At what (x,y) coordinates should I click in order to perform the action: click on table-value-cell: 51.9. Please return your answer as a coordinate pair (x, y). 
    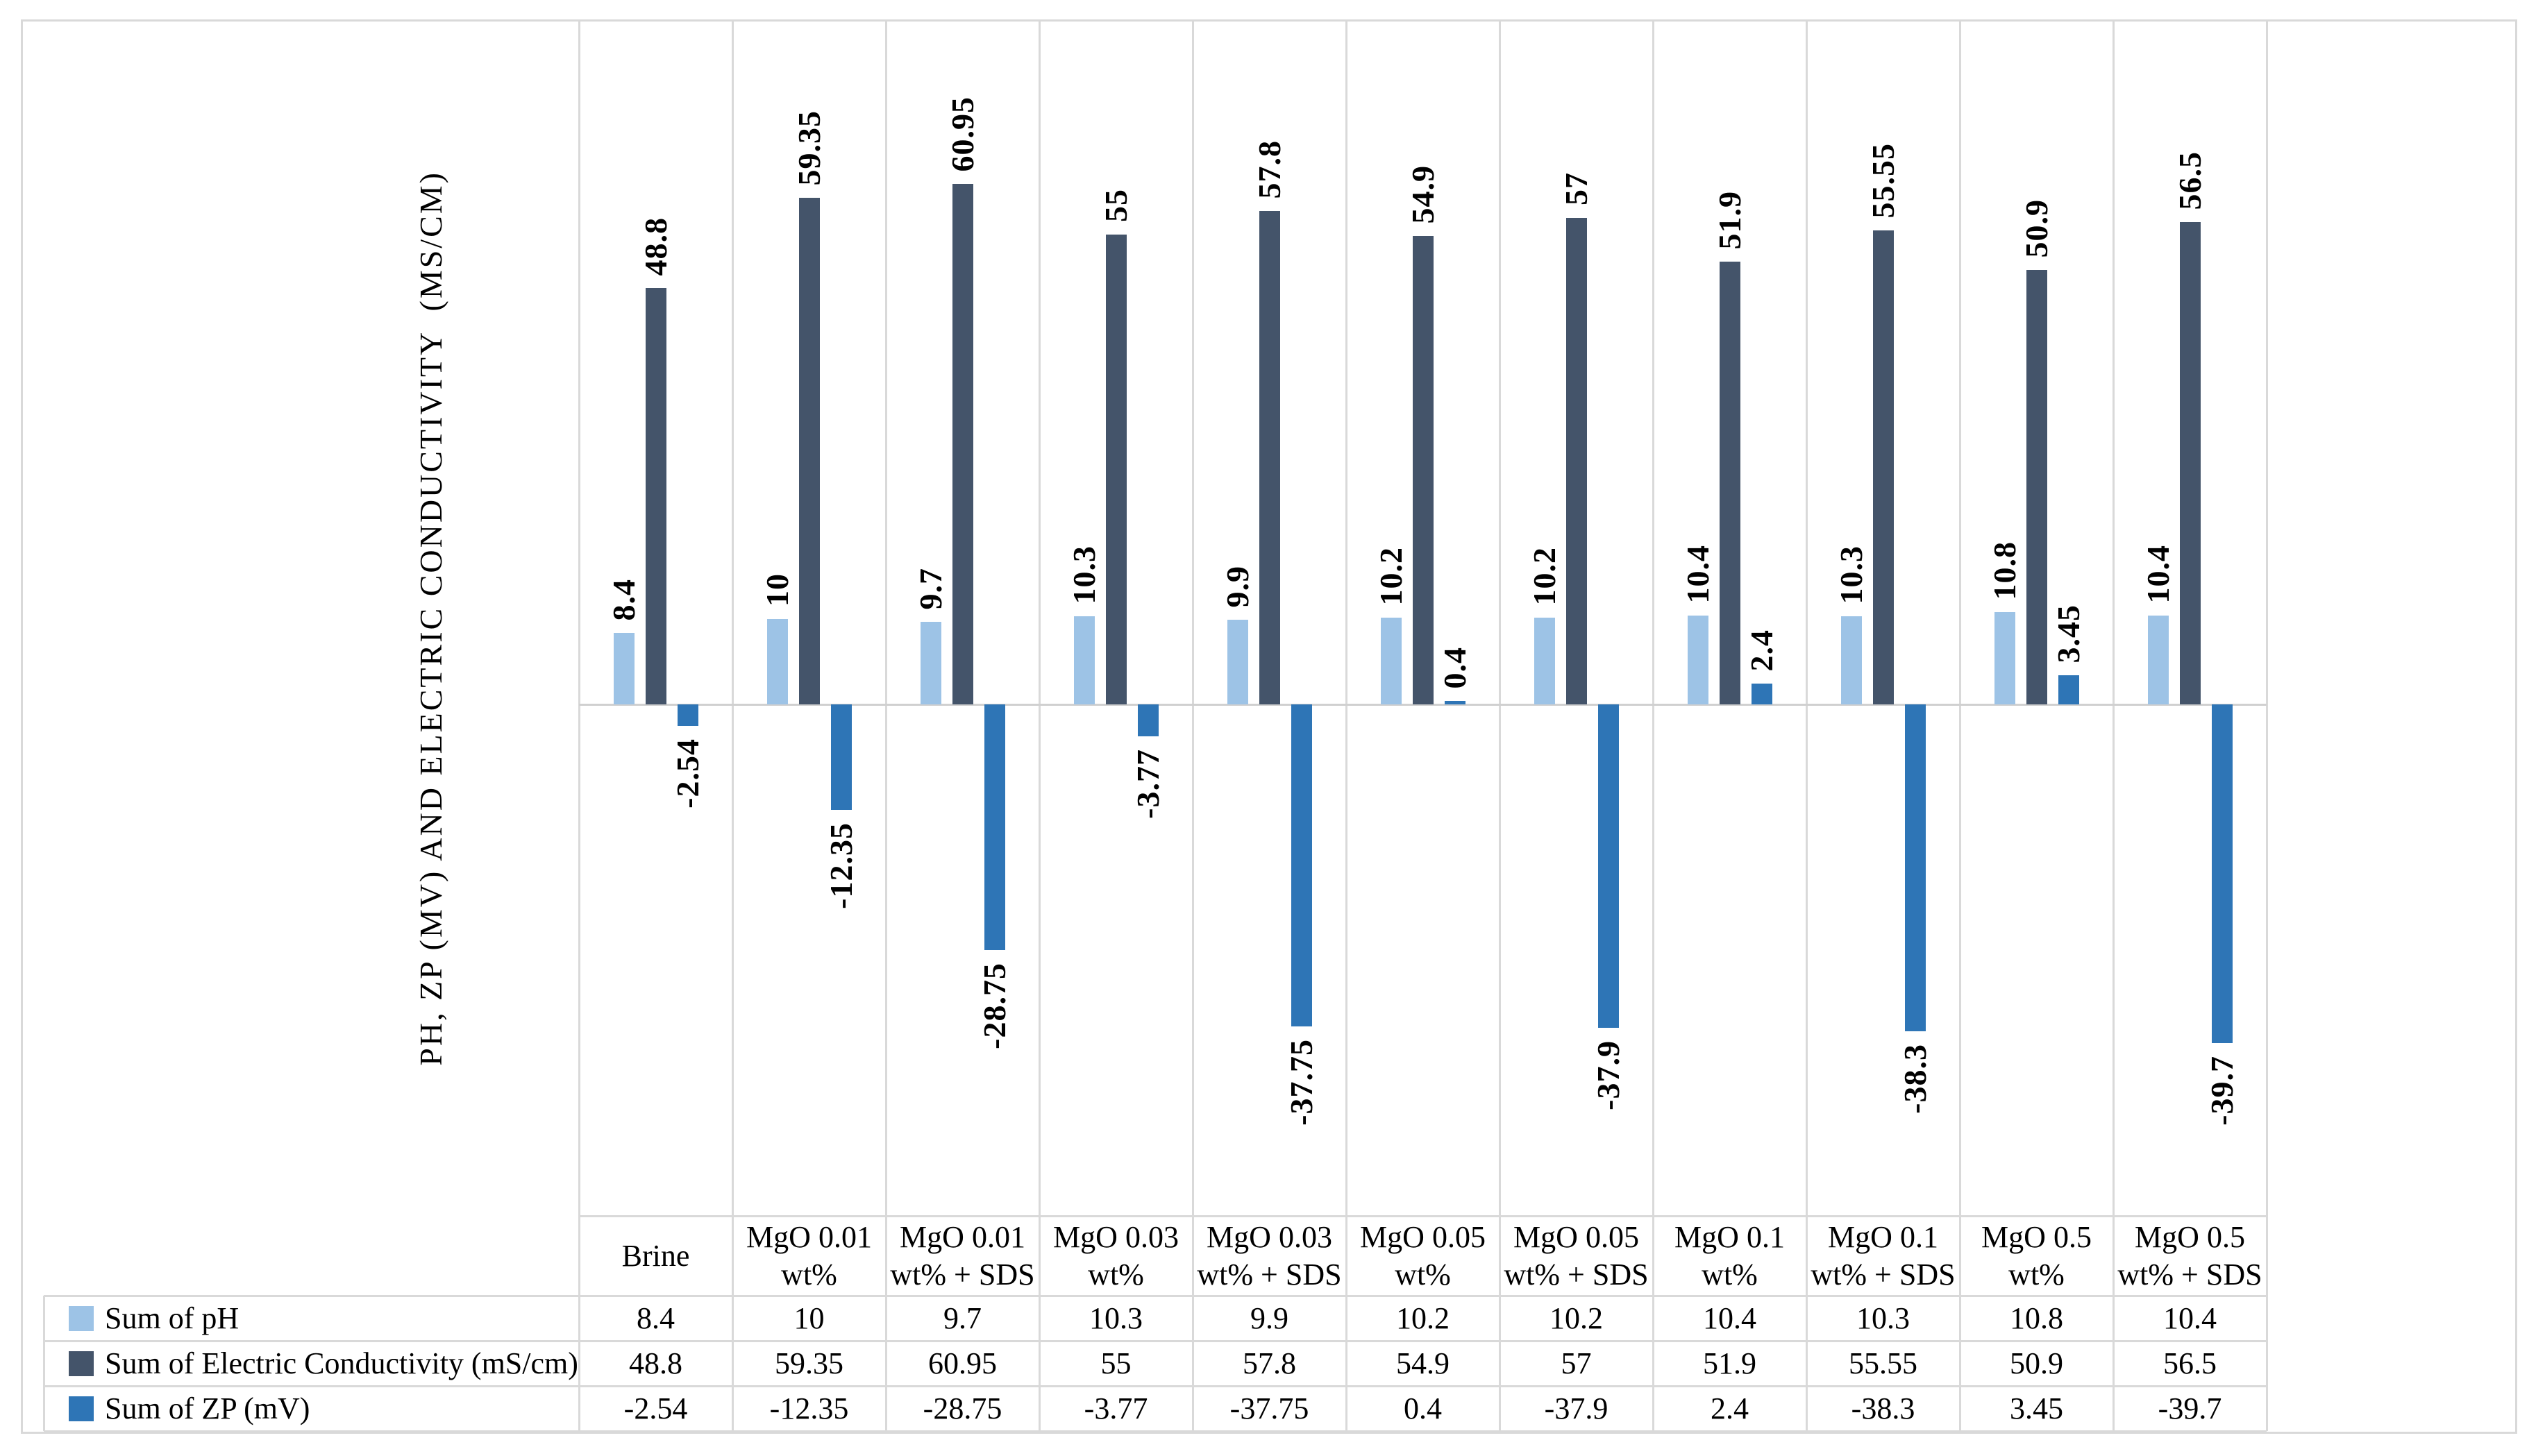
    Looking at the image, I should click on (1729, 1363).